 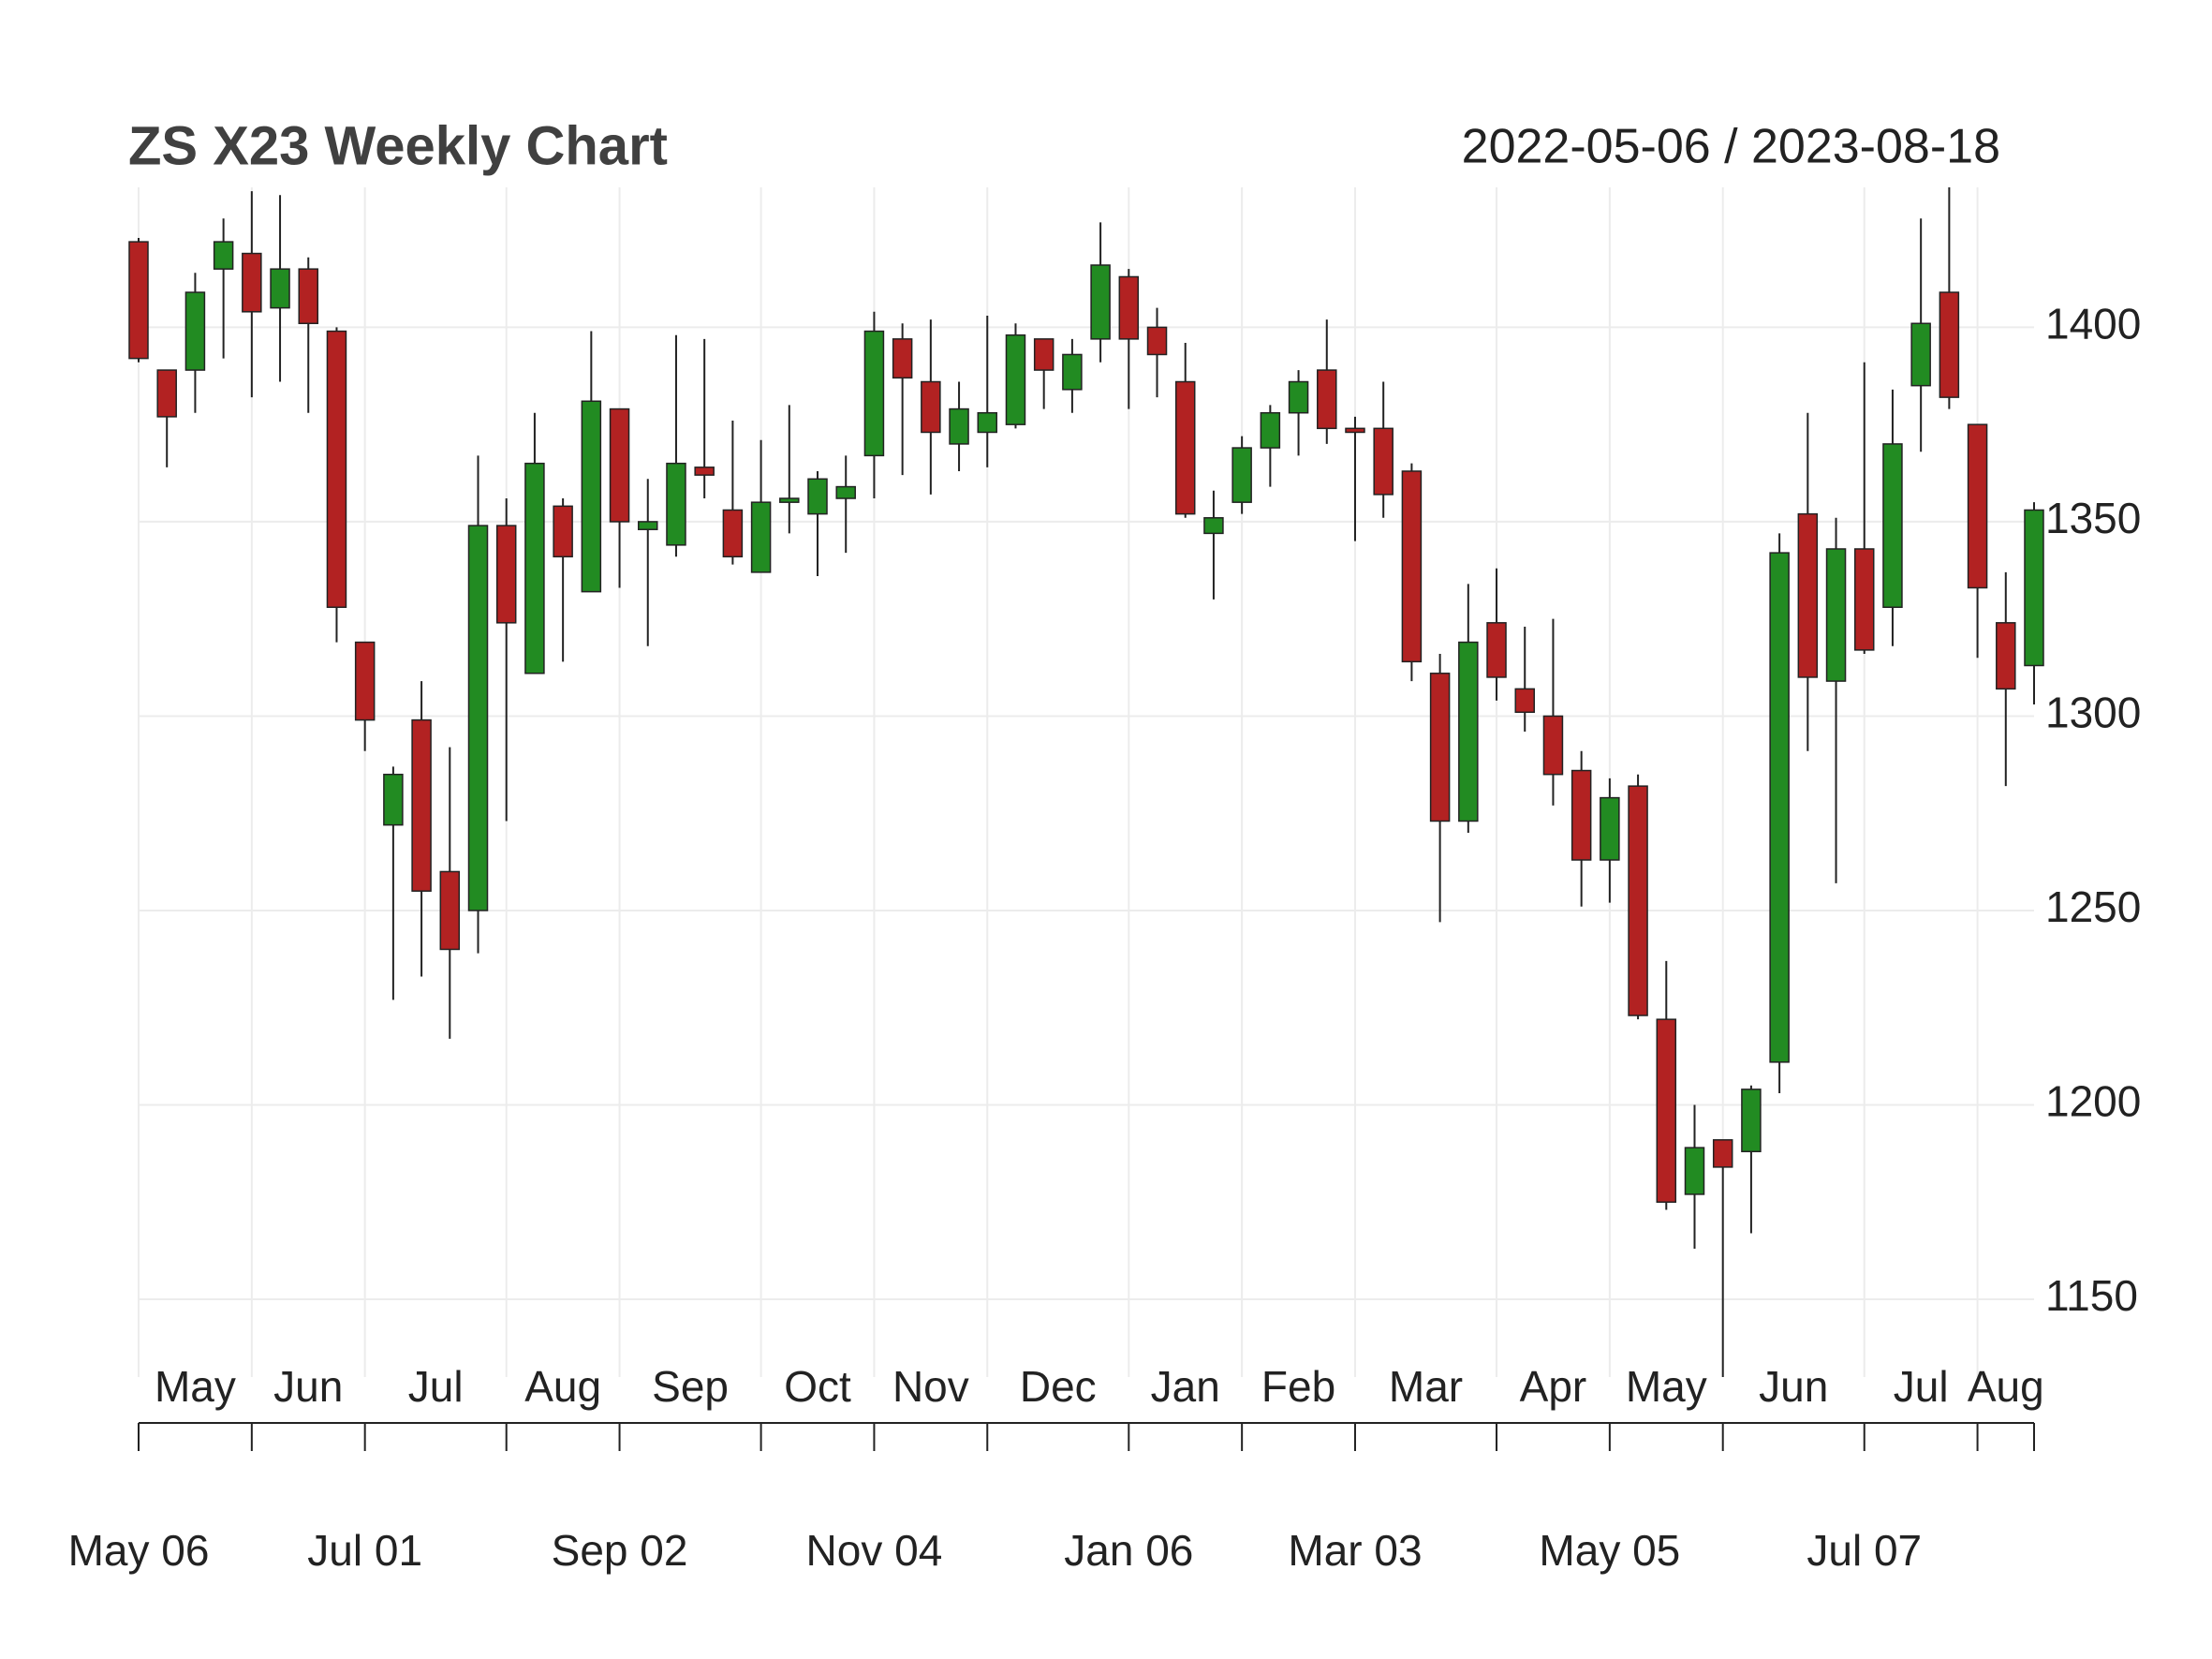 I want to click on month-label: Dec, so click(x=1059, y=1387).